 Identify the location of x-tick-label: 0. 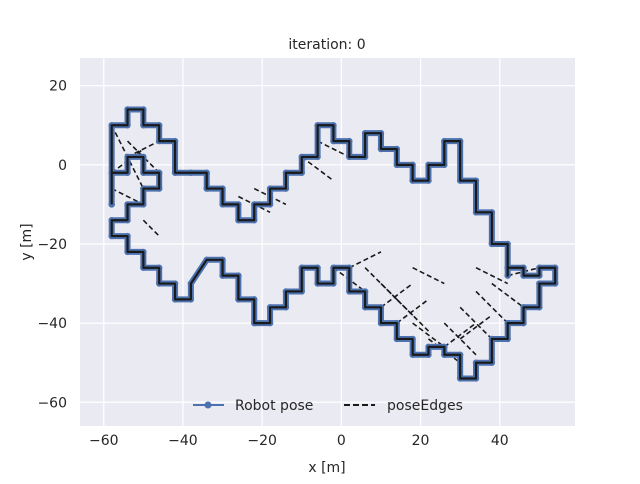
(341, 441).